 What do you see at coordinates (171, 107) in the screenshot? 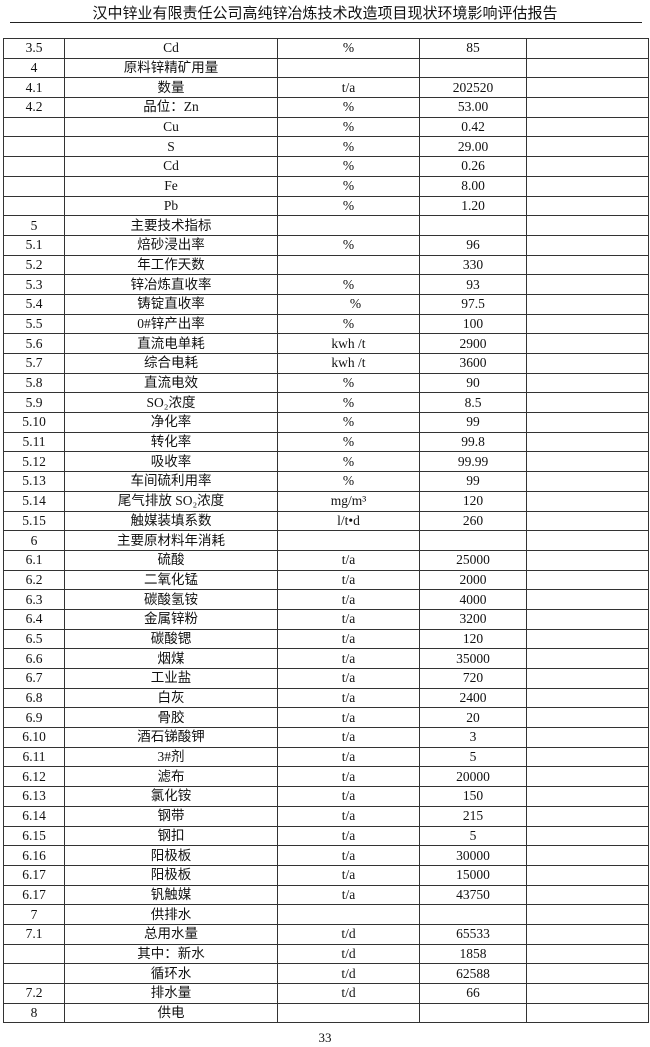
I see `item-name-cell: 品位：Zn` at bounding box center [171, 107].